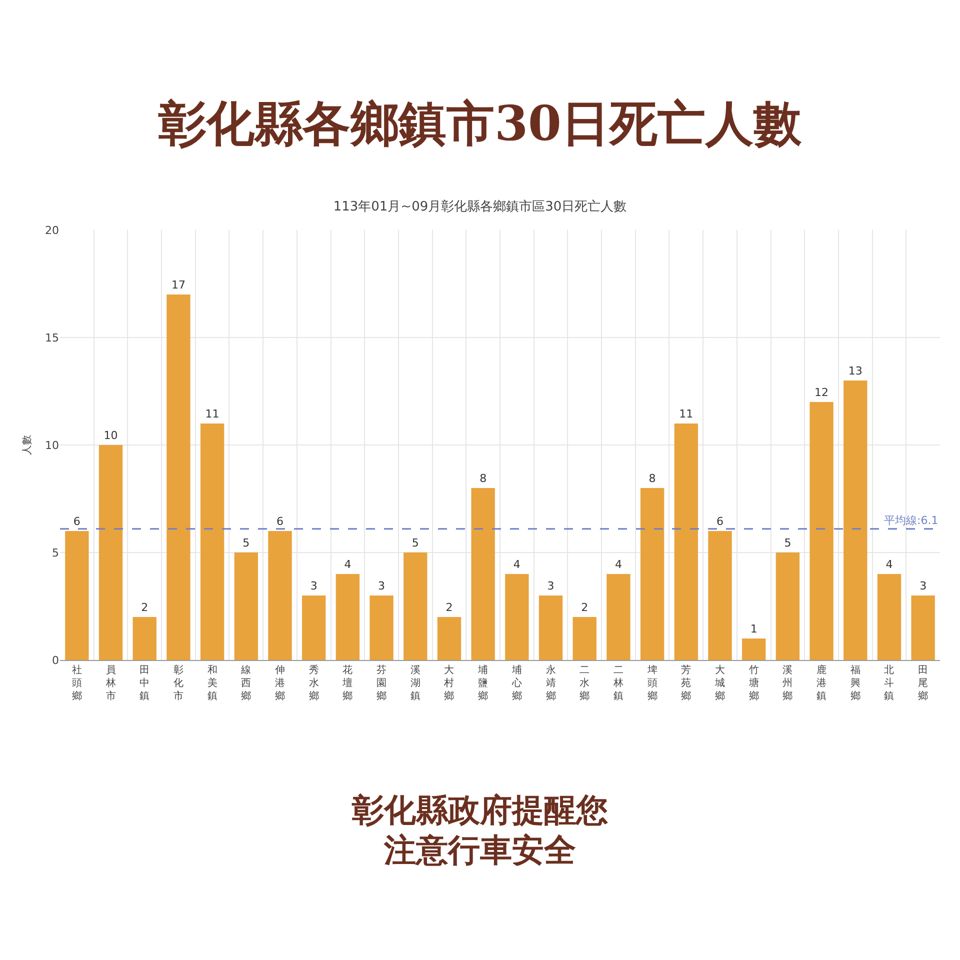  What do you see at coordinates (855, 683) in the screenshot?
I see `x-tick-label: 福興鄉` at bounding box center [855, 683].